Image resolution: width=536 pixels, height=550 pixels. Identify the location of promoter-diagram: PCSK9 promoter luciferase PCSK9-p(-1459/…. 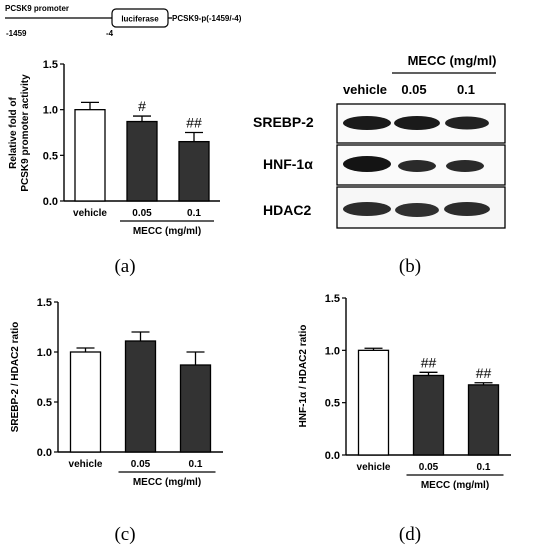
(123, 21).